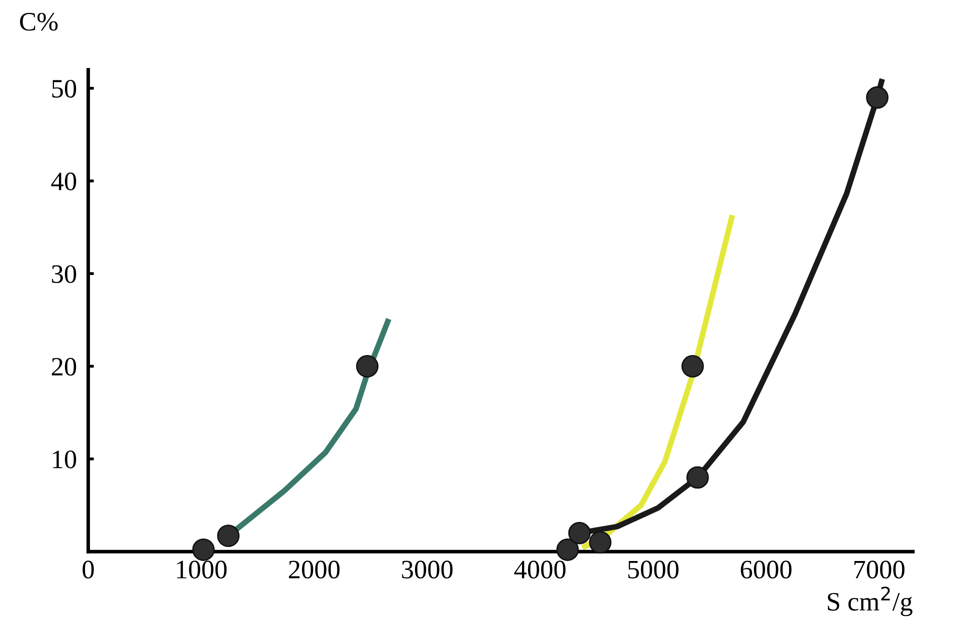  What do you see at coordinates (879, 569) in the screenshot?
I see `x-tick-label: 7000` at bounding box center [879, 569].